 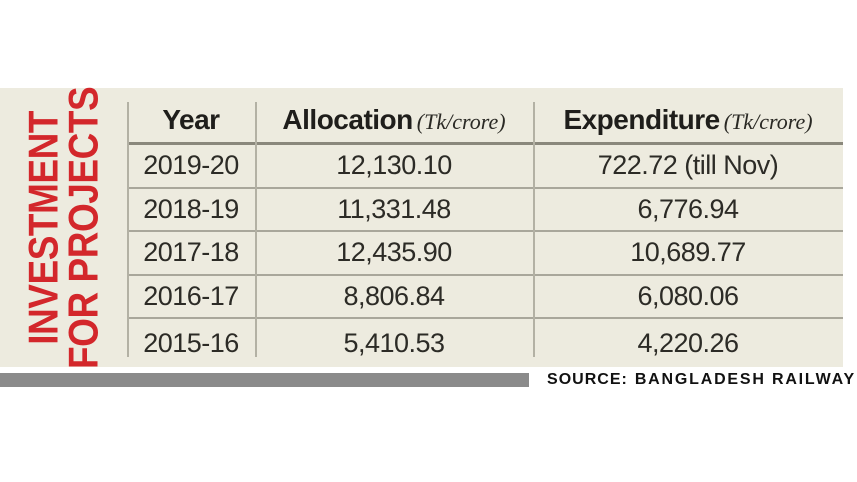 I want to click on table-row: 2018-19 11,331.48 6,776.94, so click(x=485, y=211).